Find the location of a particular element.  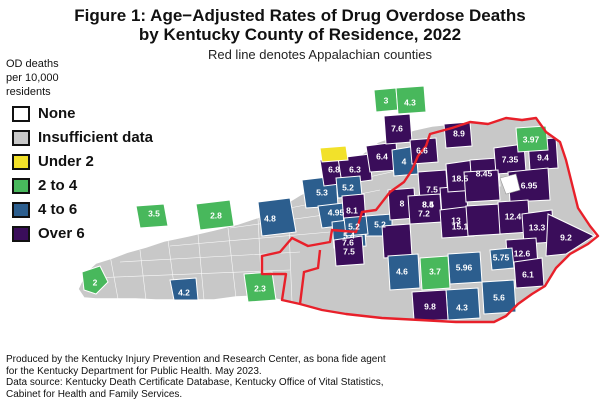

county-value-label: 3.97 is located at coordinates (531, 139).